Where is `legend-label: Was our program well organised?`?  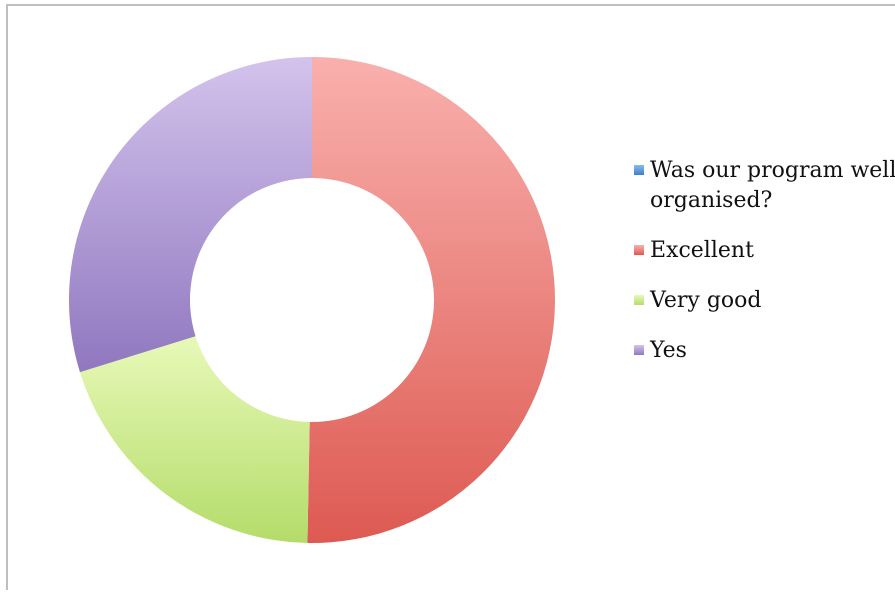 legend-label: Was our program well organised? is located at coordinates (772, 185).